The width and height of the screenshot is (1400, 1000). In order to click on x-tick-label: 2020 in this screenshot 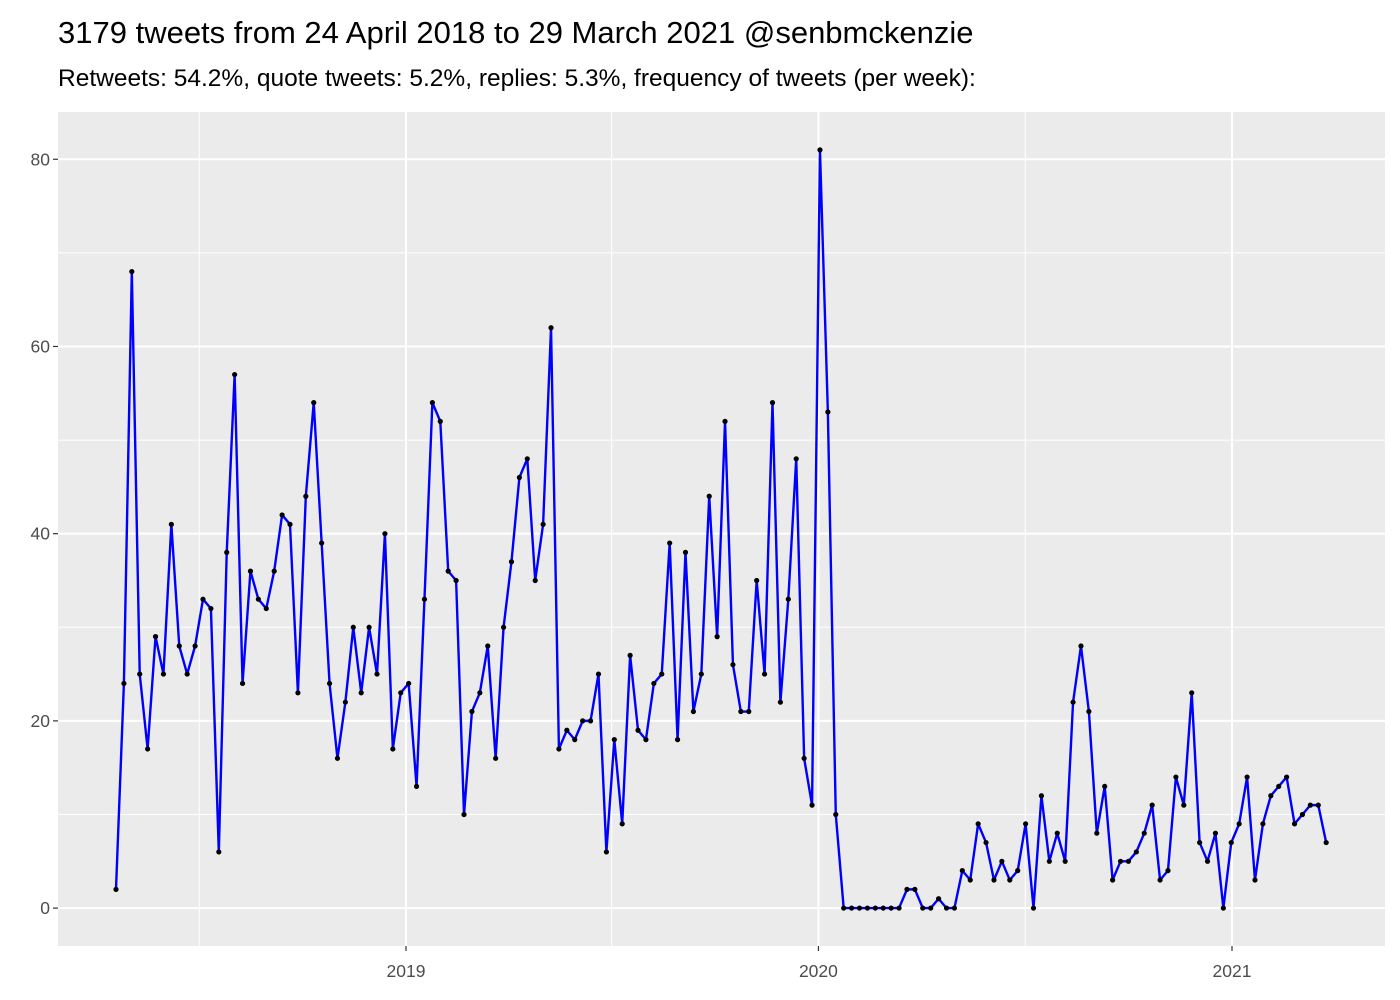, I will do `click(818, 971)`.